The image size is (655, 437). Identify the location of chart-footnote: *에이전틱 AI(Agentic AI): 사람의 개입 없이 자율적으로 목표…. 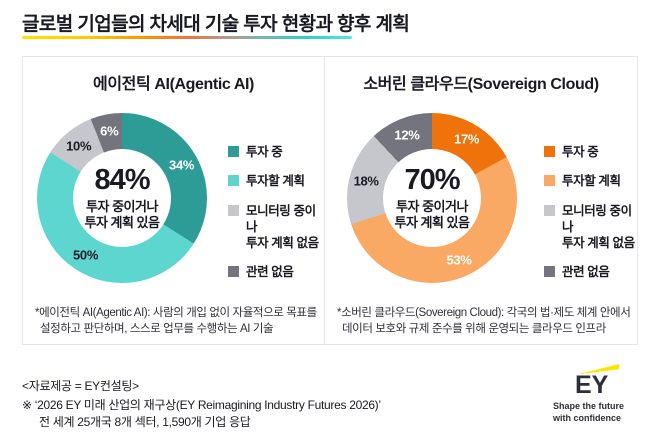
(177, 321).